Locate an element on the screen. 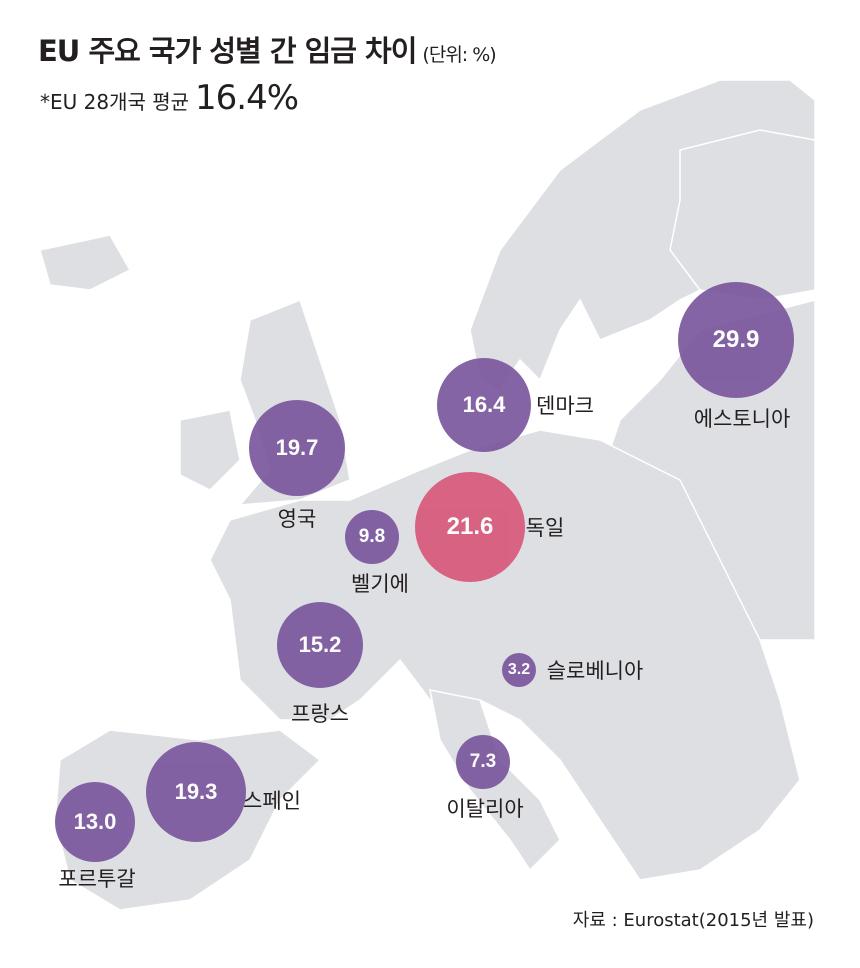  iceland is located at coordinates (85, 262).